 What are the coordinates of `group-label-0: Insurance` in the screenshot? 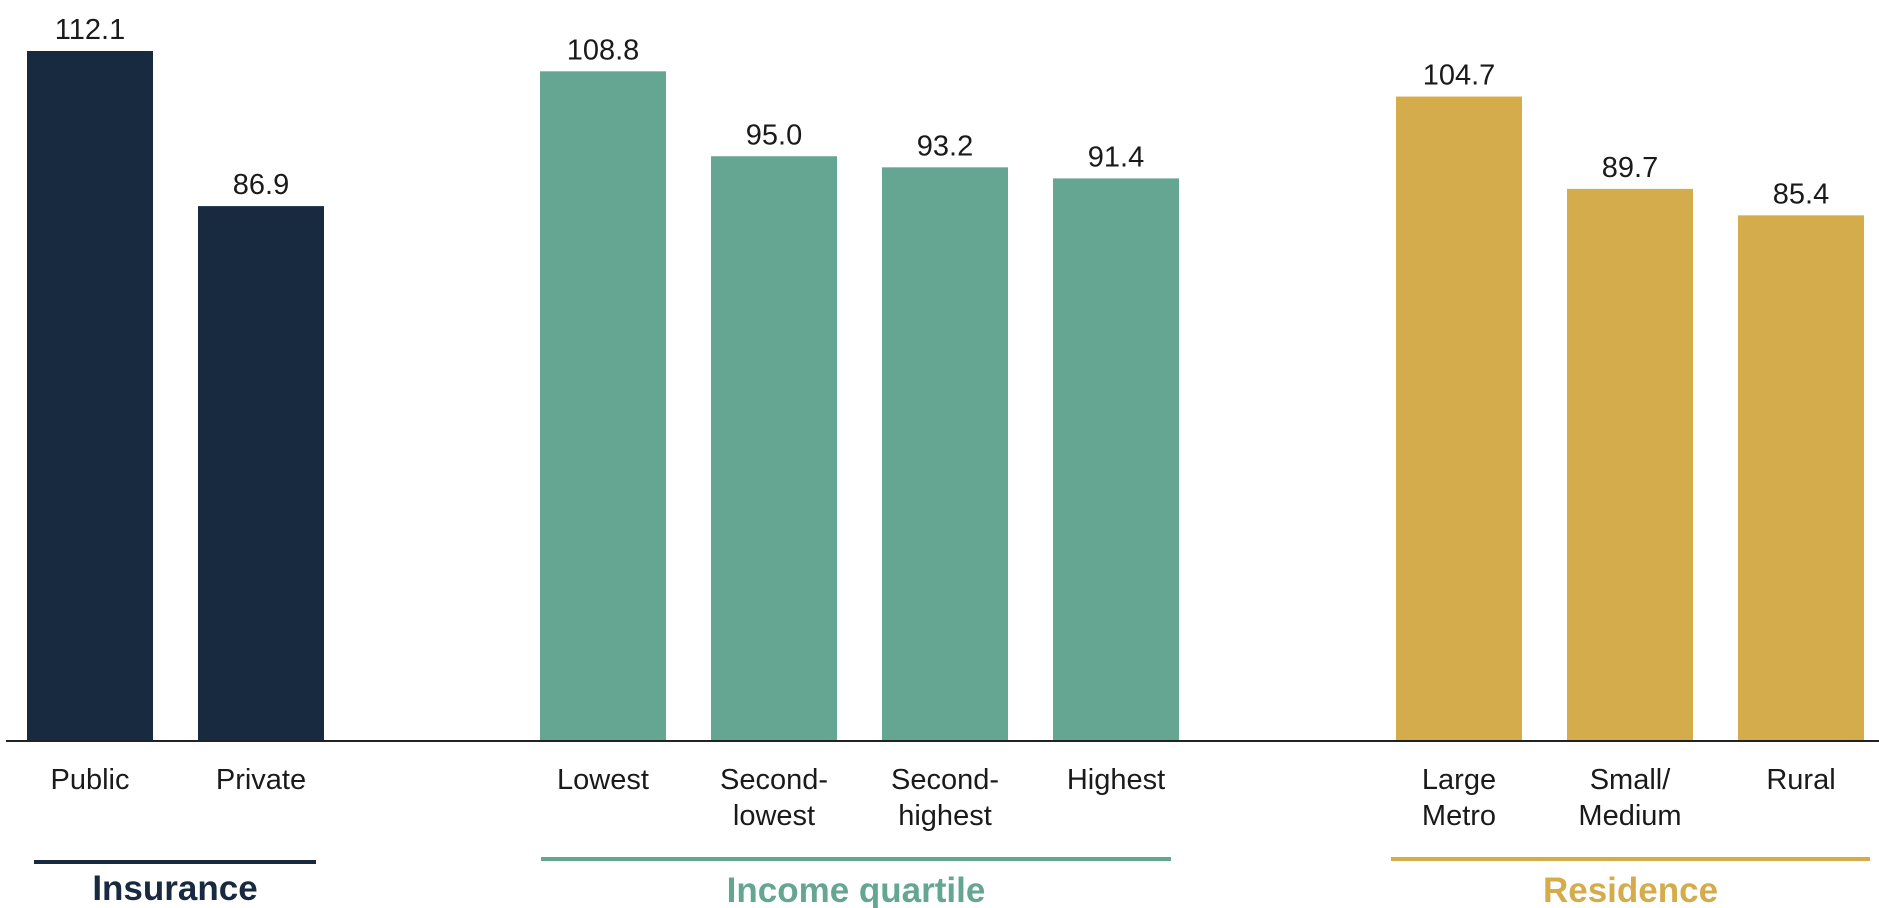 It's located at (174, 888).